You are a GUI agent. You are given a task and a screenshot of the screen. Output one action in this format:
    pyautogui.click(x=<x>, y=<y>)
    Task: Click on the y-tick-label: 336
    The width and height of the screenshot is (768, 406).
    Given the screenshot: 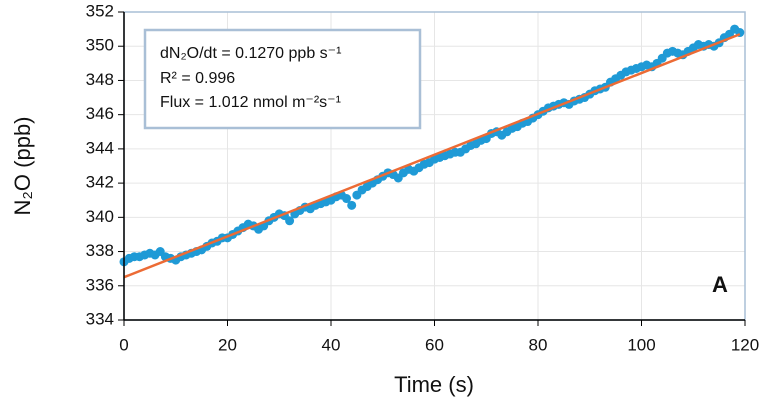 What is the action you would take?
    pyautogui.click(x=100, y=284)
    